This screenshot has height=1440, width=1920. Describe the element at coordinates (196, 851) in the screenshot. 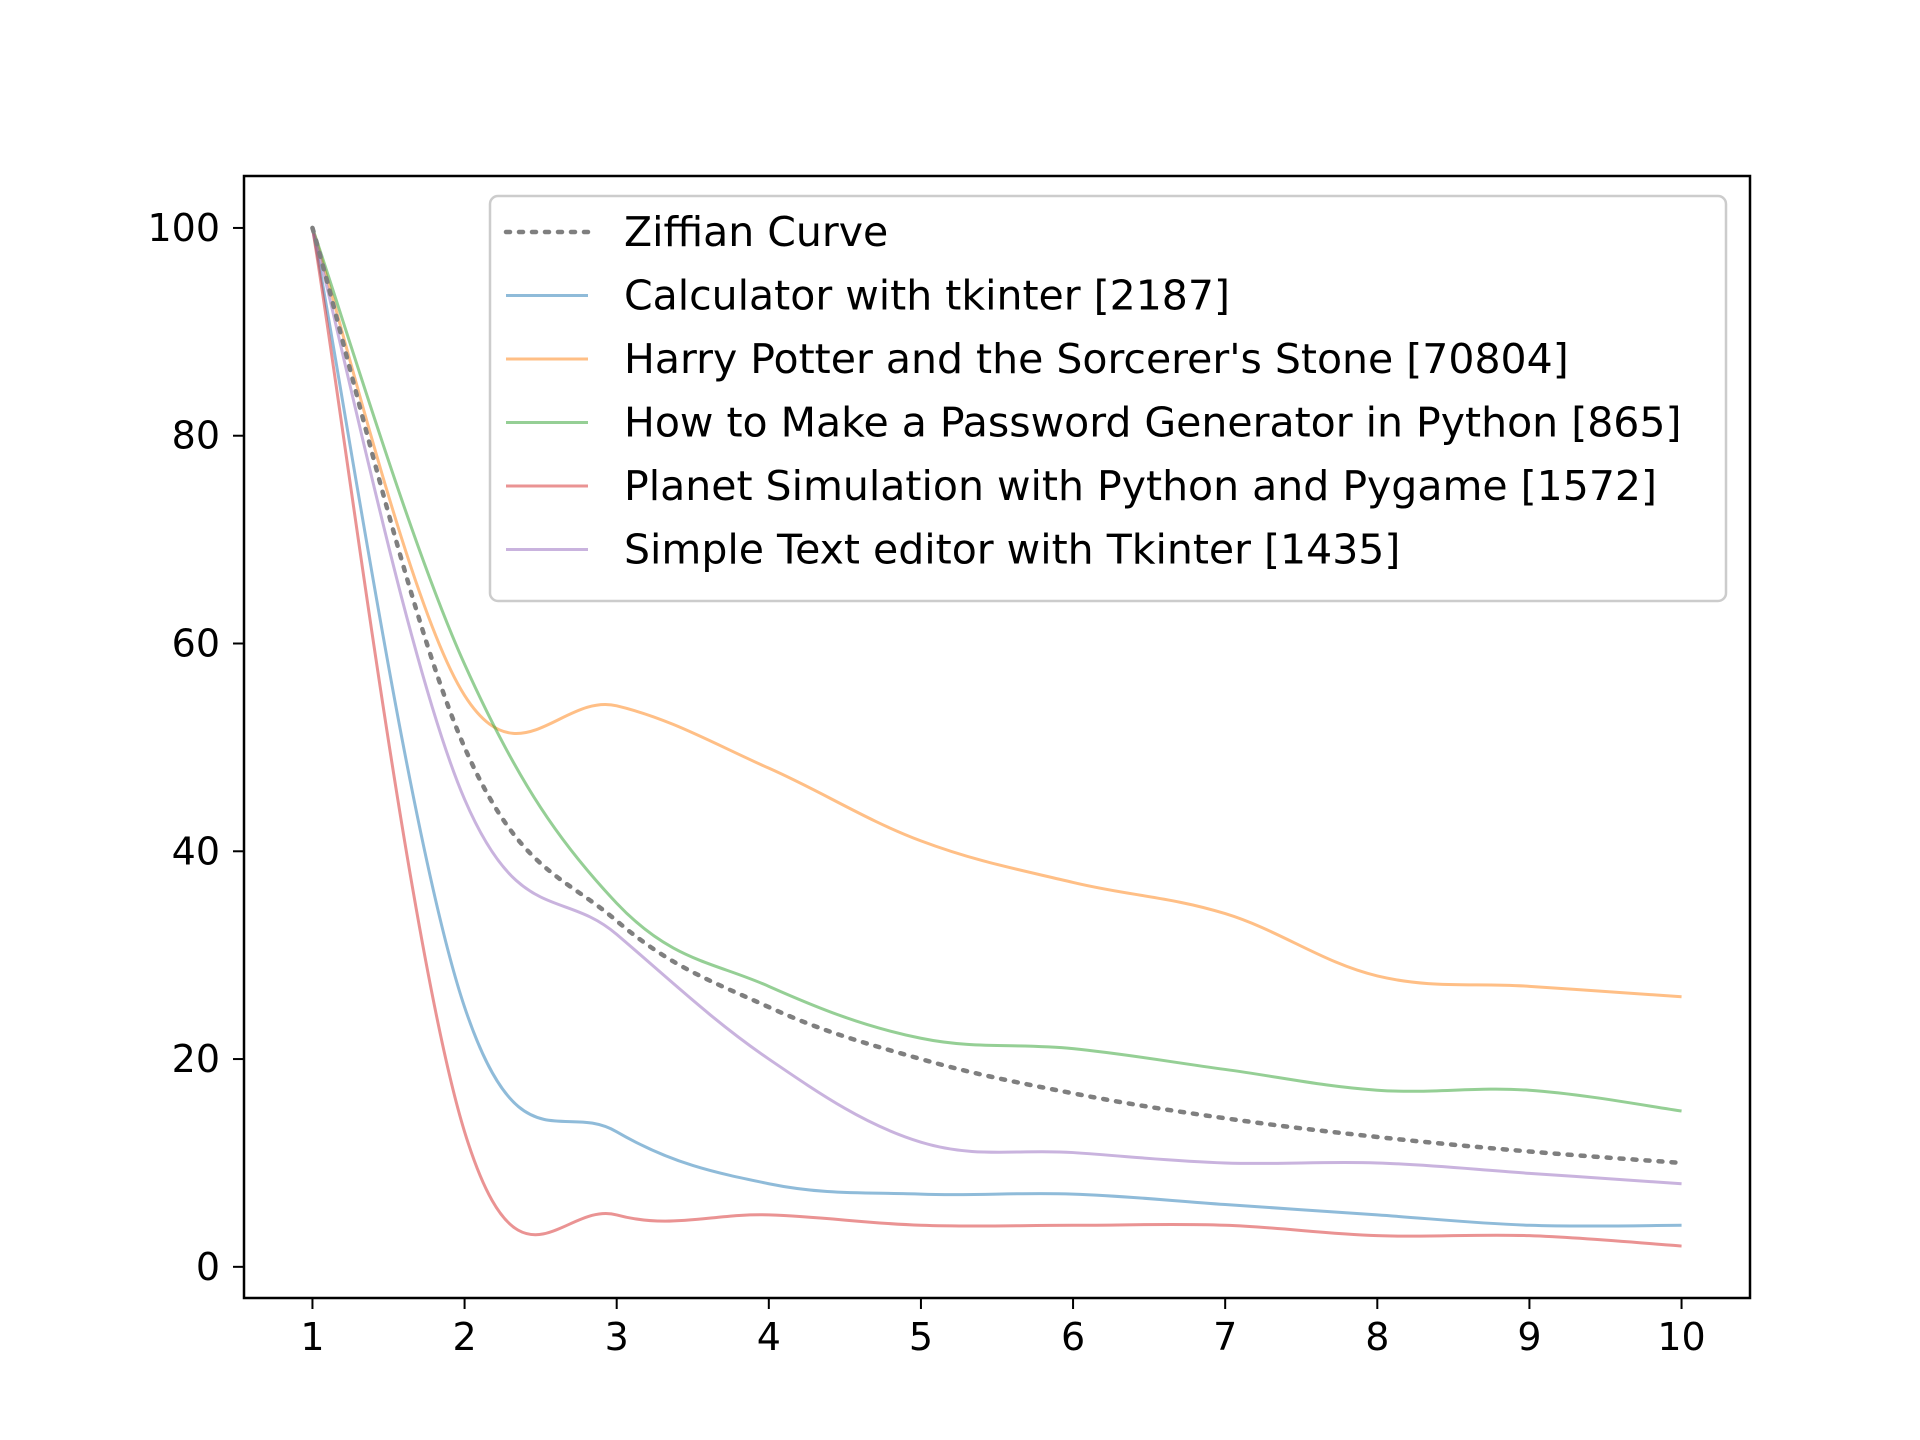

I see `y-tick-label: 40` at that location.